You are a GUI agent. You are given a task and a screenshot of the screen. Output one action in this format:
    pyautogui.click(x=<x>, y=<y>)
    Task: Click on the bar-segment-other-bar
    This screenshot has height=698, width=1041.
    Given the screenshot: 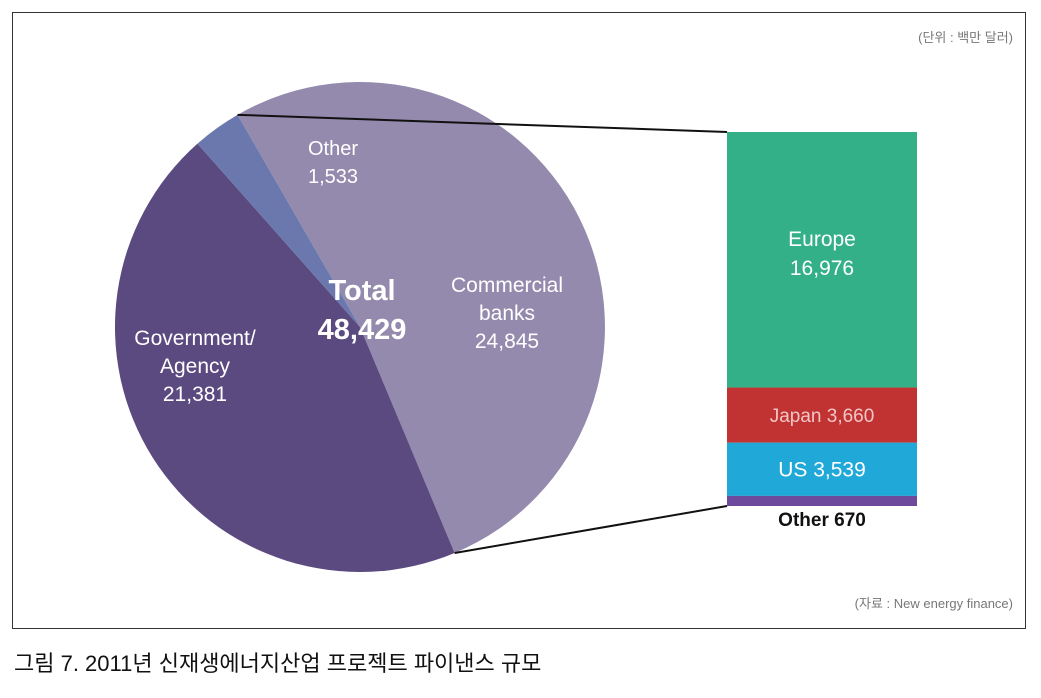 What is the action you would take?
    pyautogui.click(x=822, y=500)
    